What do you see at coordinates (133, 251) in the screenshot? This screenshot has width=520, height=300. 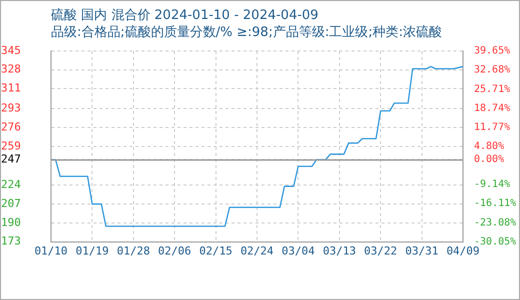 I see `x-tick-label: 01/28` at bounding box center [133, 251].